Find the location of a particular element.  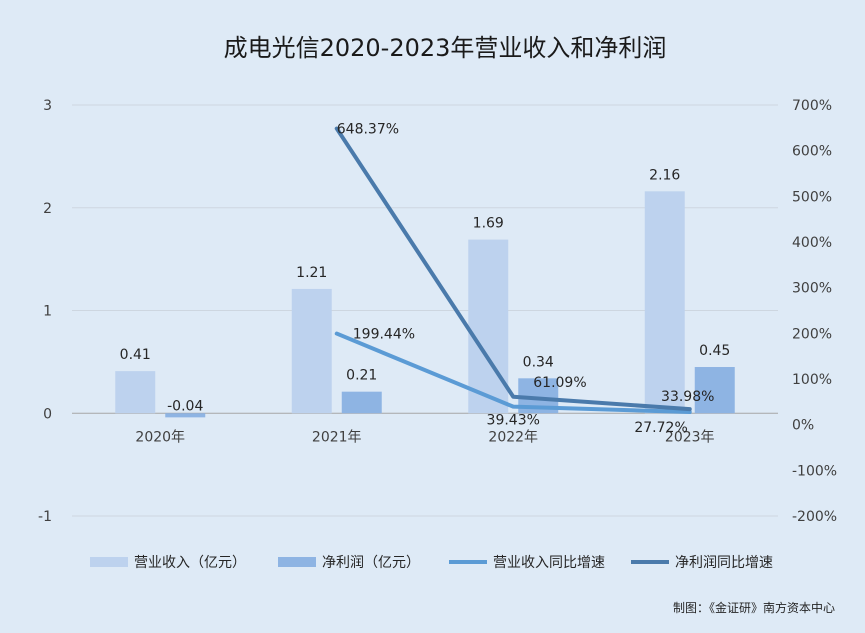

right-tick-label: 100% is located at coordinates (812, 380).